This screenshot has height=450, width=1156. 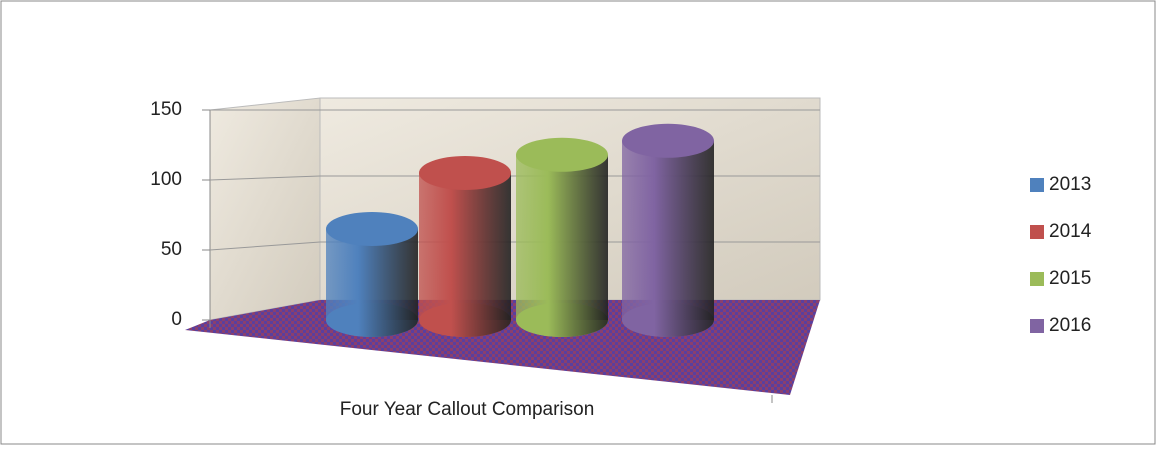 I want to click on legend-label: 2016, so click(x=1070, y=325).